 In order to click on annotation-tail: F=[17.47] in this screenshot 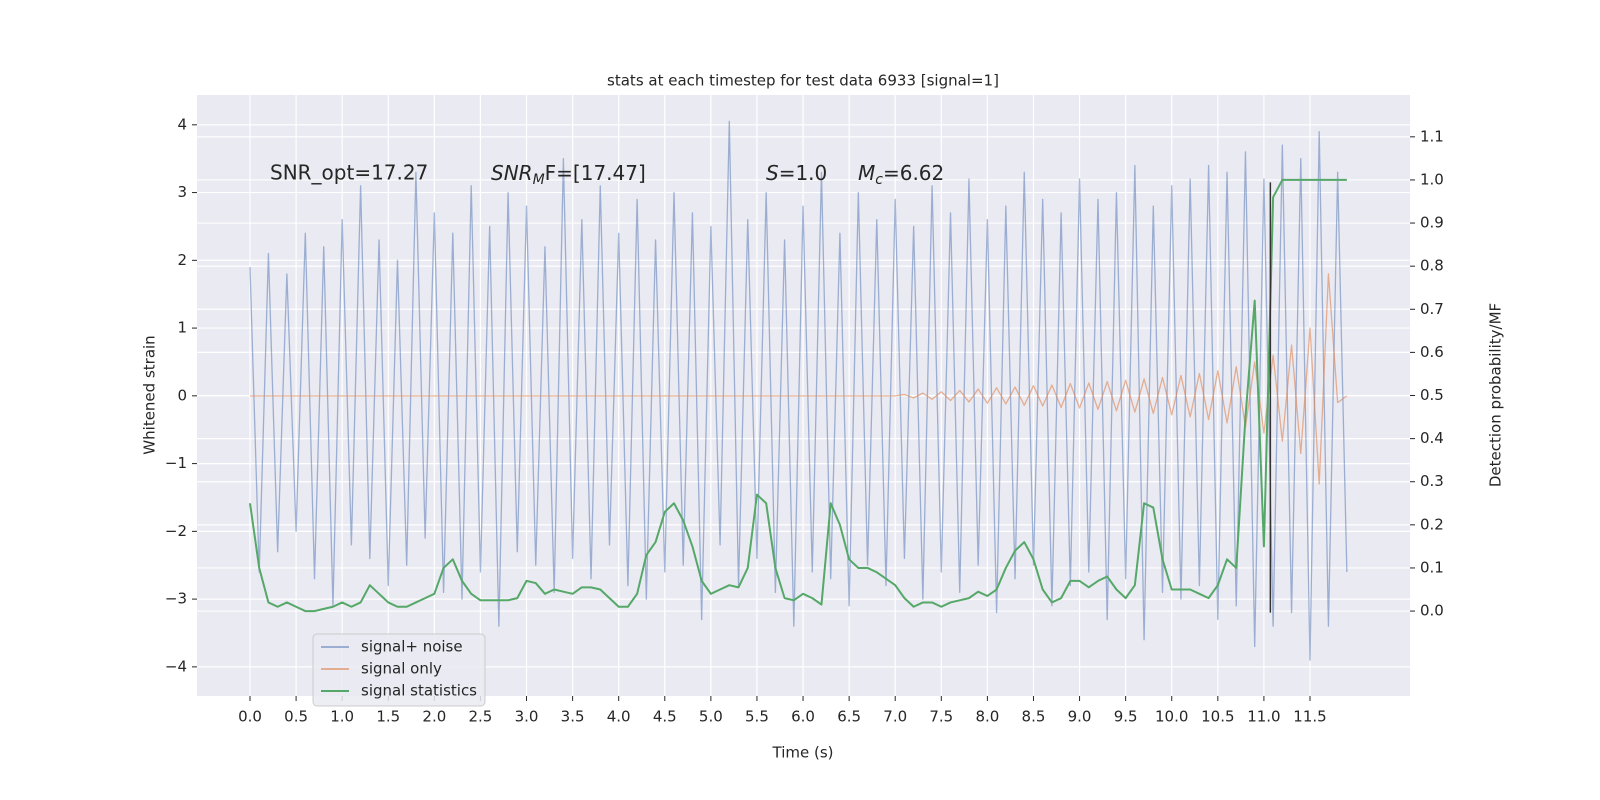, I will do `click(595, 173)`.